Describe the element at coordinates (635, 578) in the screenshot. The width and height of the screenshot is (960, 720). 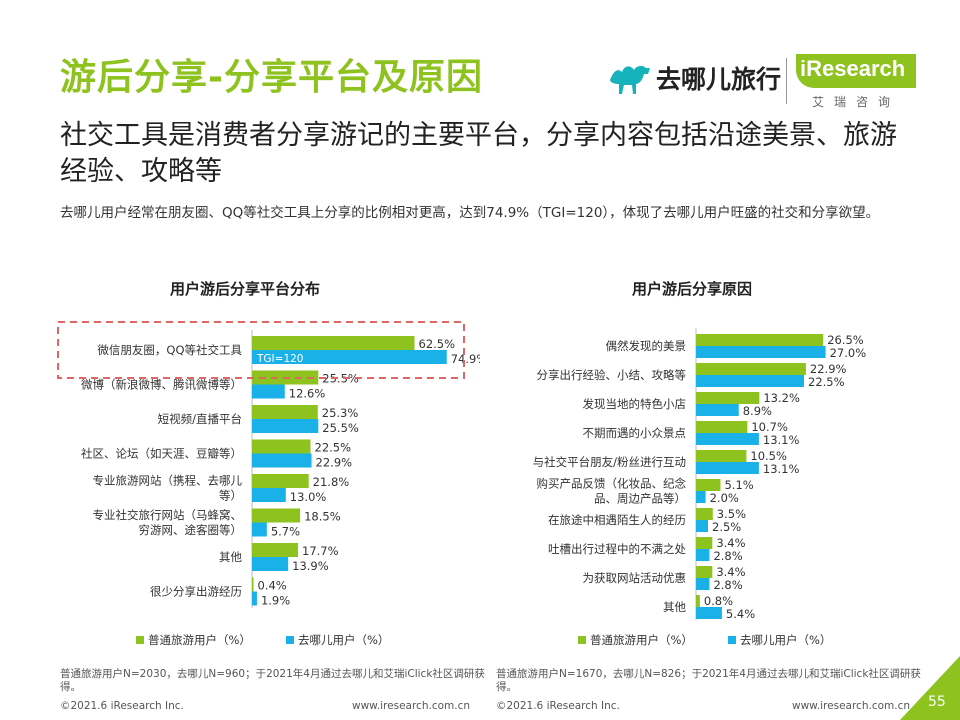
I see `category-label: 为获取网站活动优惠` at that location.